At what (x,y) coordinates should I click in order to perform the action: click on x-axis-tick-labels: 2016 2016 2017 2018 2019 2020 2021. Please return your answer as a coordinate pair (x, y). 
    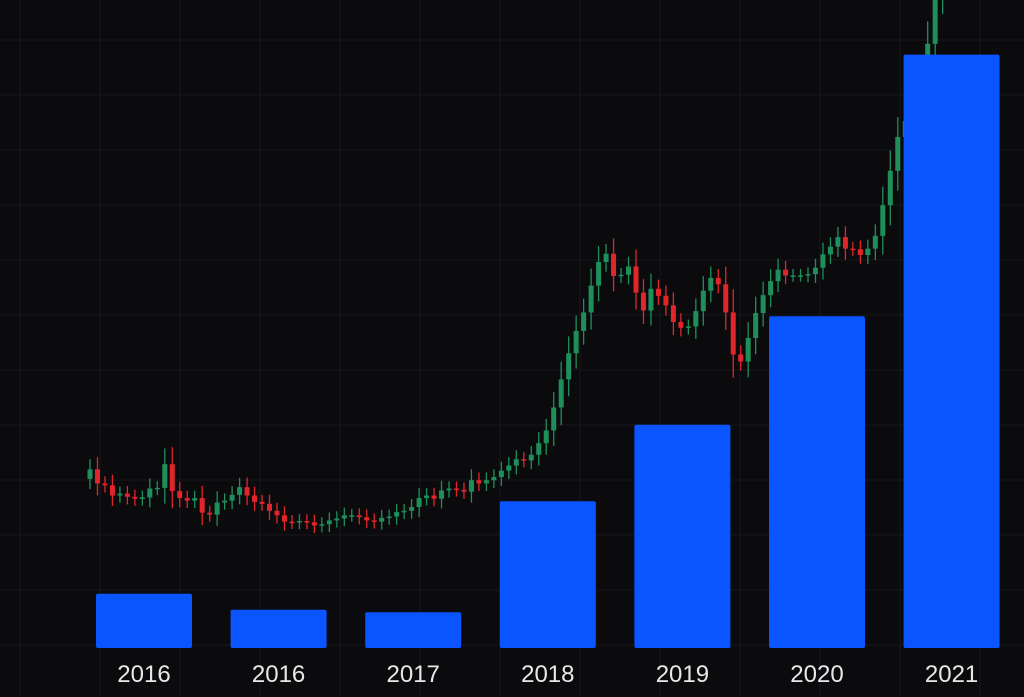
    Looking at the image, I should click on (547, 674).